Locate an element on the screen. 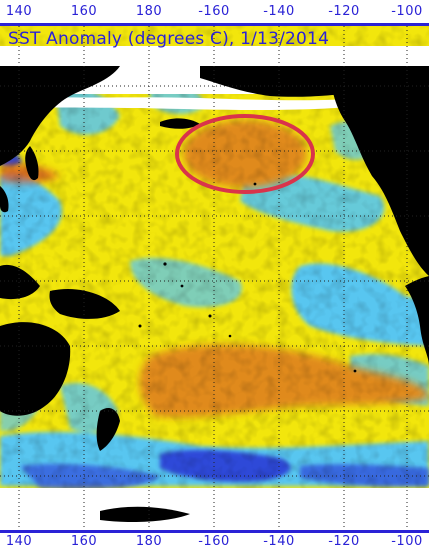 The image size is (429, 556). australia is located at coordinates (35, 369).